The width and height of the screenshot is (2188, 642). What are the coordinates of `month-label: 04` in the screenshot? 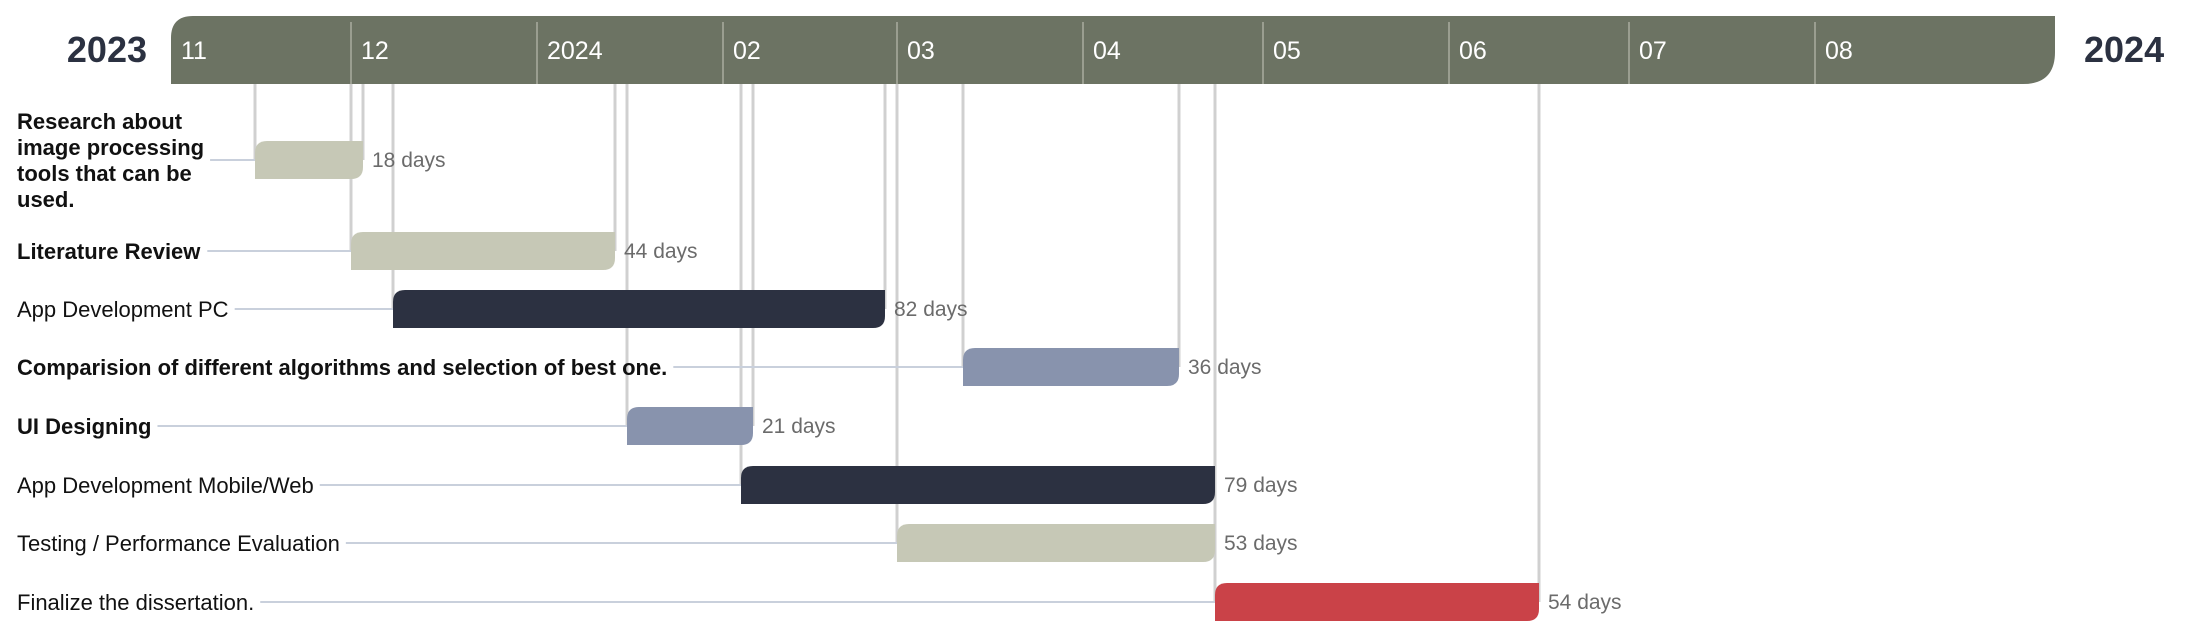 It's located at (1107, 51).